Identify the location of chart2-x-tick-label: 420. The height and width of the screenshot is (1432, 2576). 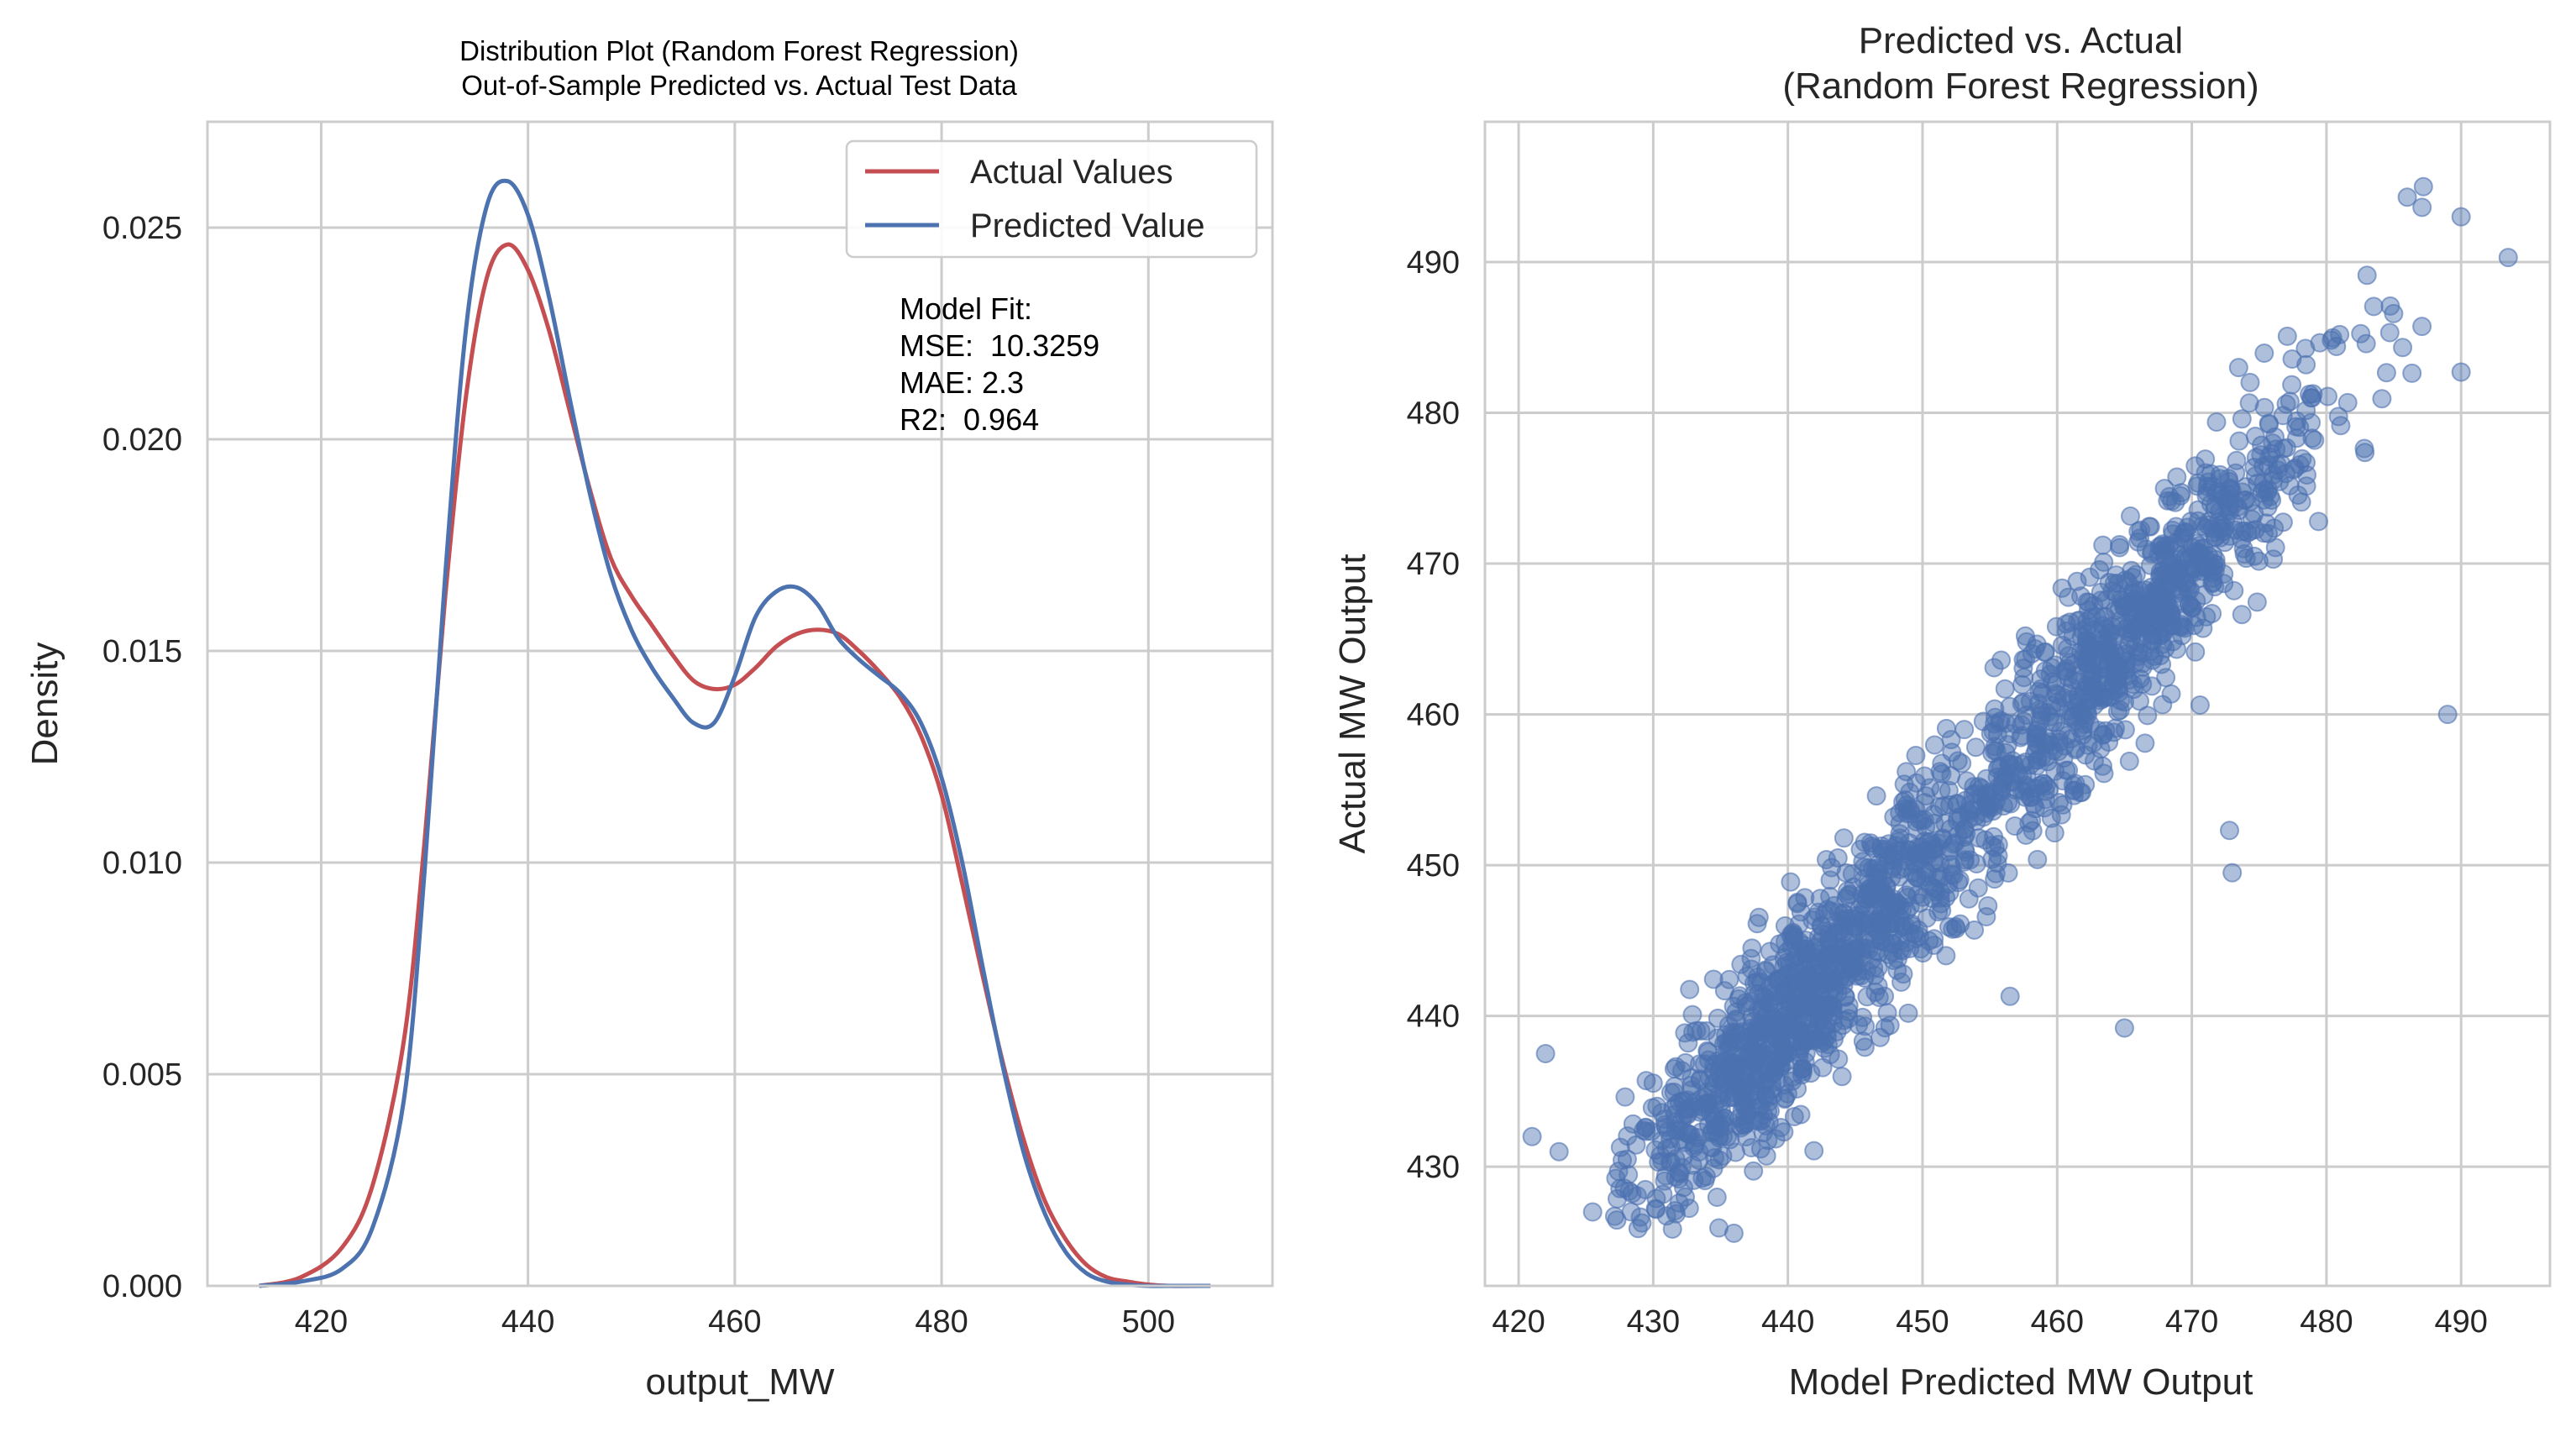
(1518, 1322).